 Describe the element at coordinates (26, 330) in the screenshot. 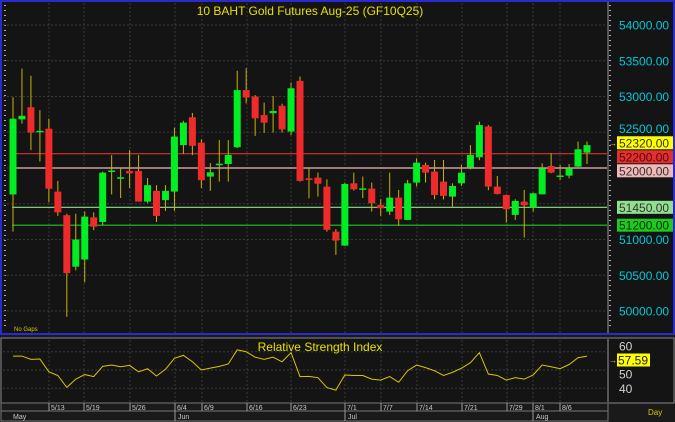

I see `no-gaps-note: No Gaps` at that location.